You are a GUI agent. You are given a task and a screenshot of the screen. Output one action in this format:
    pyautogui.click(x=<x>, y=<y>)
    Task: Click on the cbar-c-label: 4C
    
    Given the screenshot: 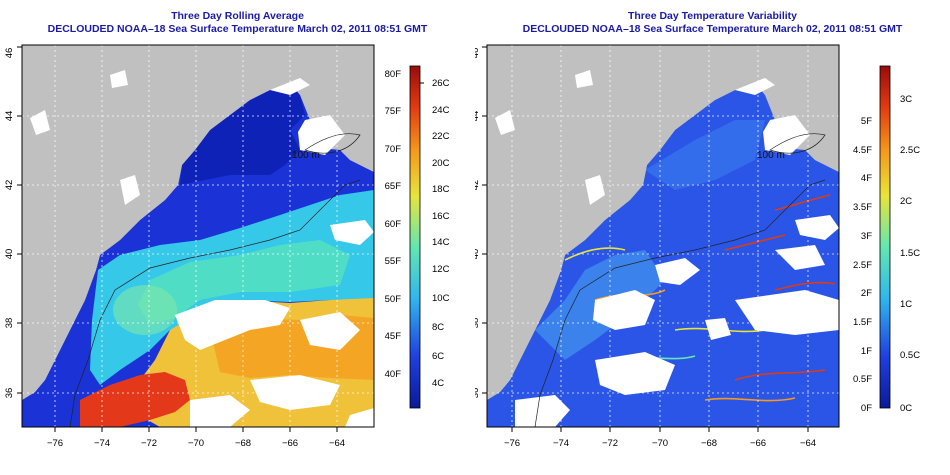 What is the action you would take?
    pyautogui.click(x=438, y=383)
    